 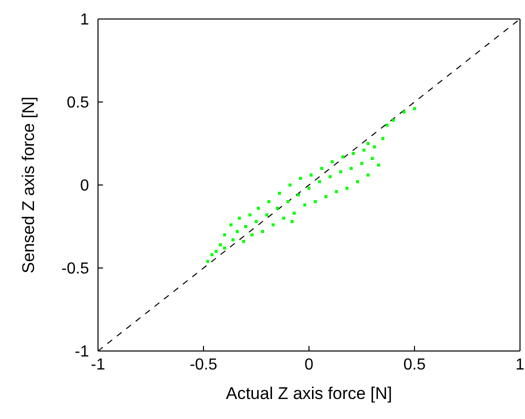 What do you see at coordinates (309, 393) in the screenshot?
I see `x-axis-title: Actual Z axis force [N]` at bounding box center [309, 393].